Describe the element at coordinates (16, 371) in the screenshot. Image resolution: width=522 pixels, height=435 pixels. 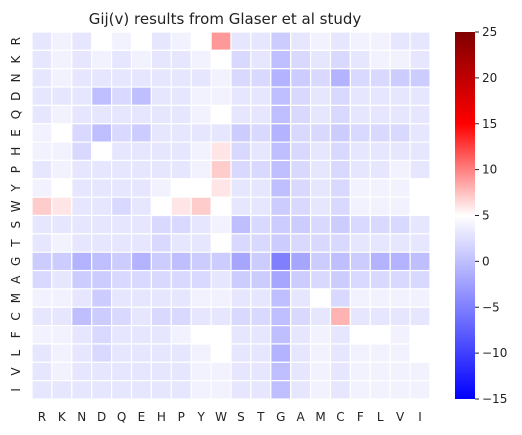
I see `row-label: V` at that location.